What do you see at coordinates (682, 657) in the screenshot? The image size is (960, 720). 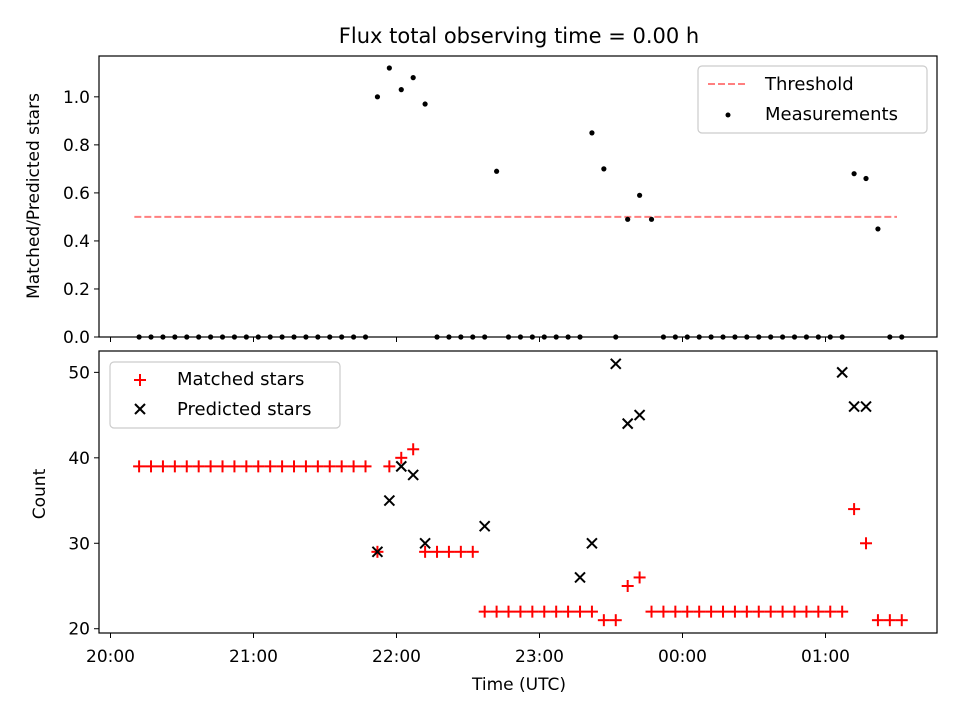 I see `x-tick-label: 00:00` at bounding box center [682, 657].